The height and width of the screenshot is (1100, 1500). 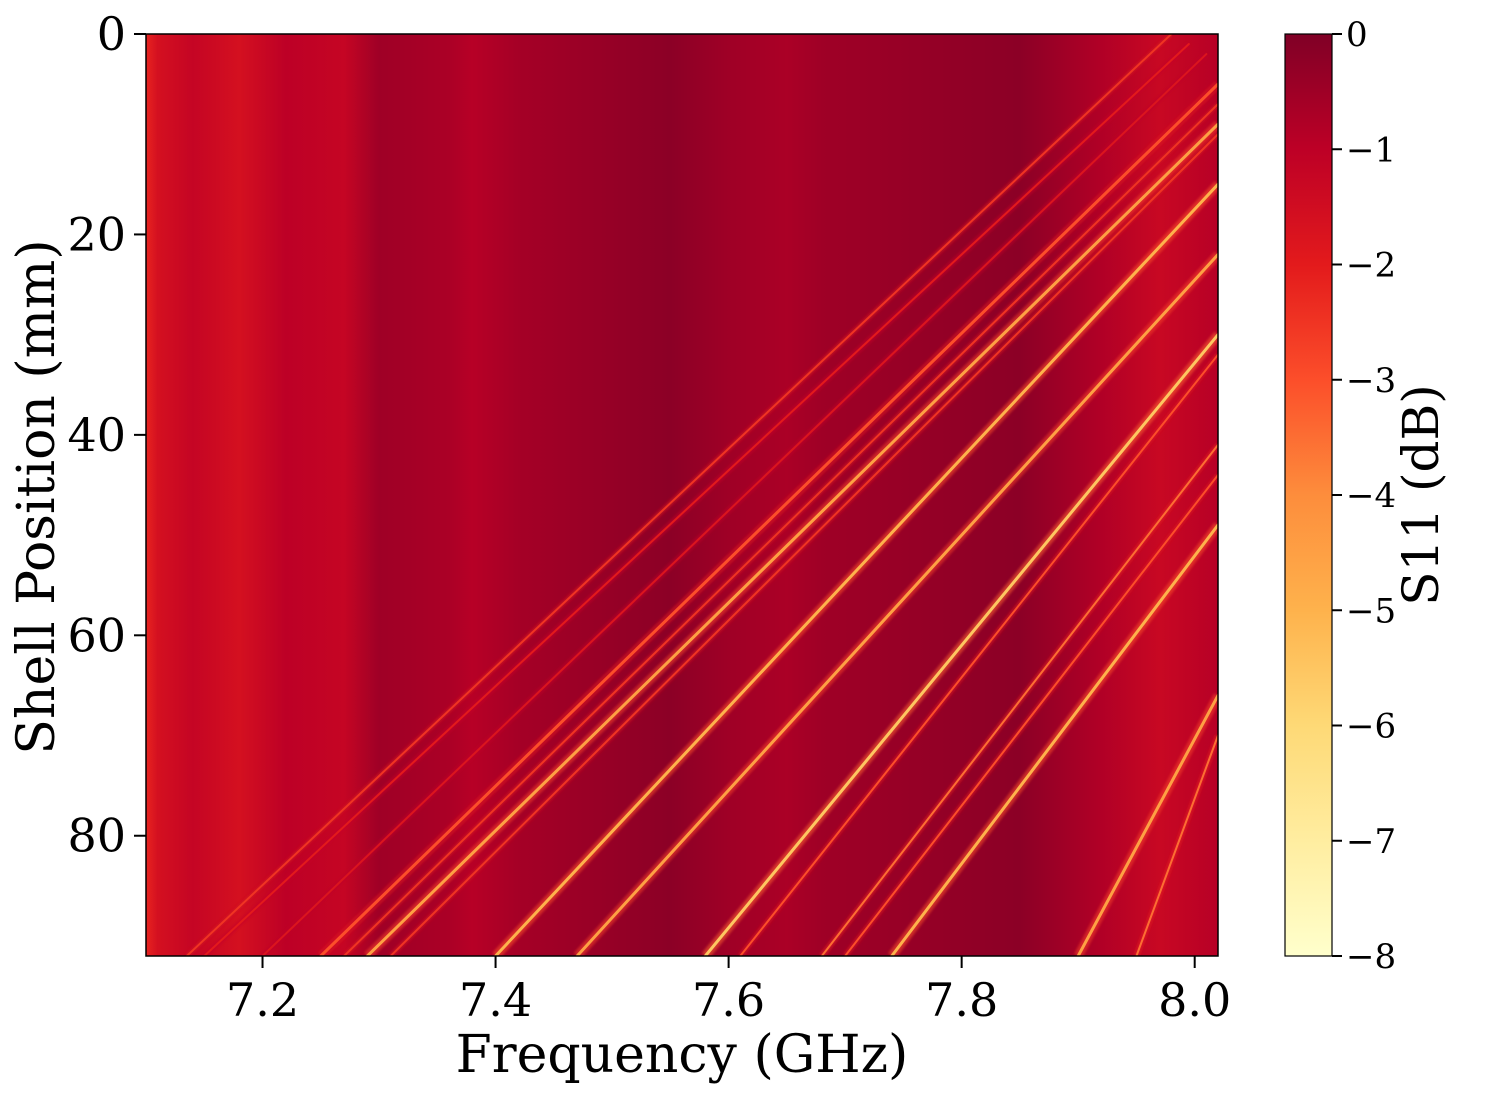 I want to click on x-tick-label: 7.4, so click(x=495, y=1000).